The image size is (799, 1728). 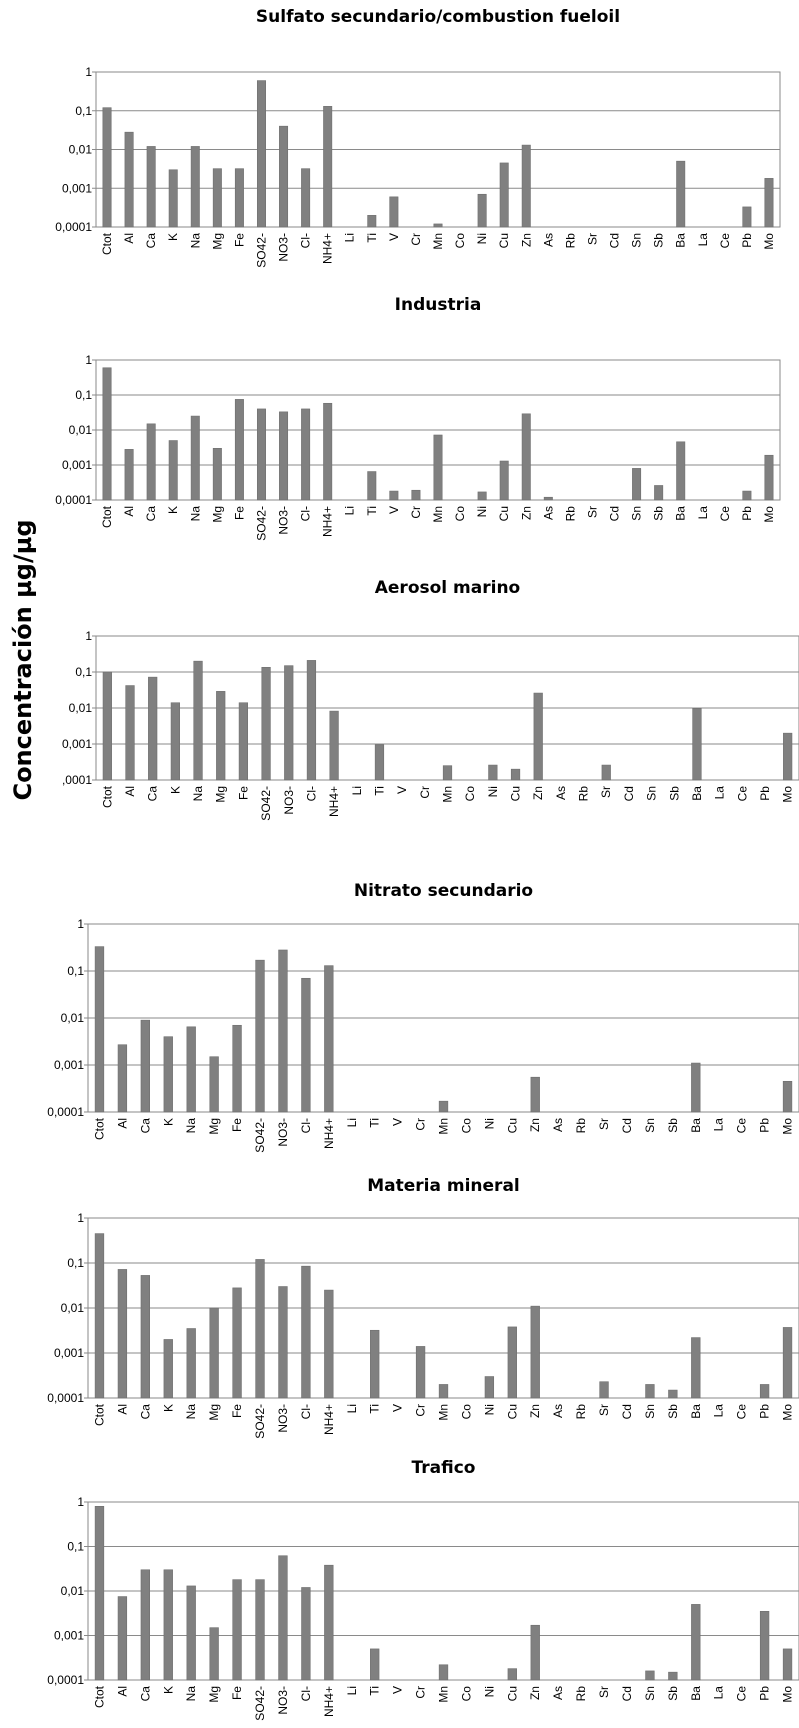 I want to click on x-tick-label: Co, so click(x=466, y=1412).